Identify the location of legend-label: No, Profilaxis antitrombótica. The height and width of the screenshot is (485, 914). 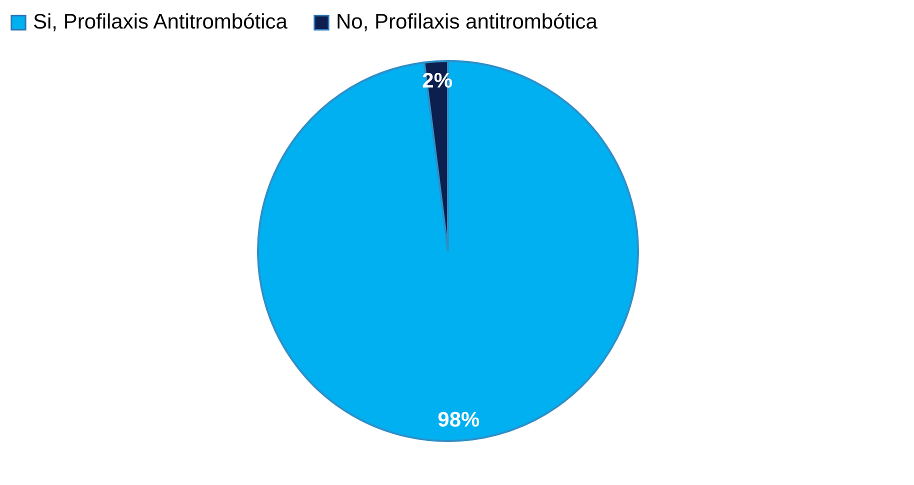
(467, 22).